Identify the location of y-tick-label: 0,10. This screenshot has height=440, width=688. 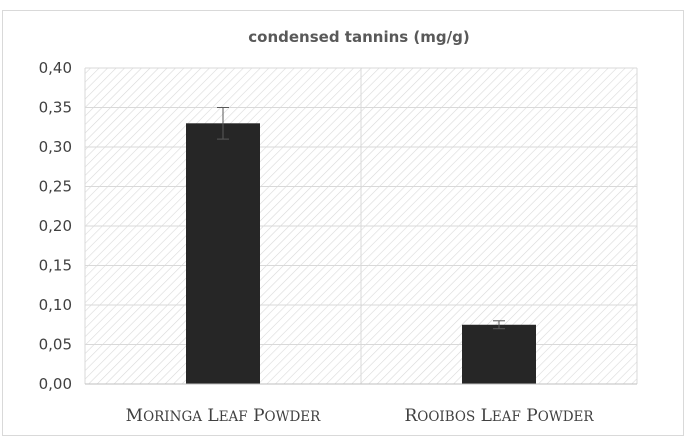
(55, 305).